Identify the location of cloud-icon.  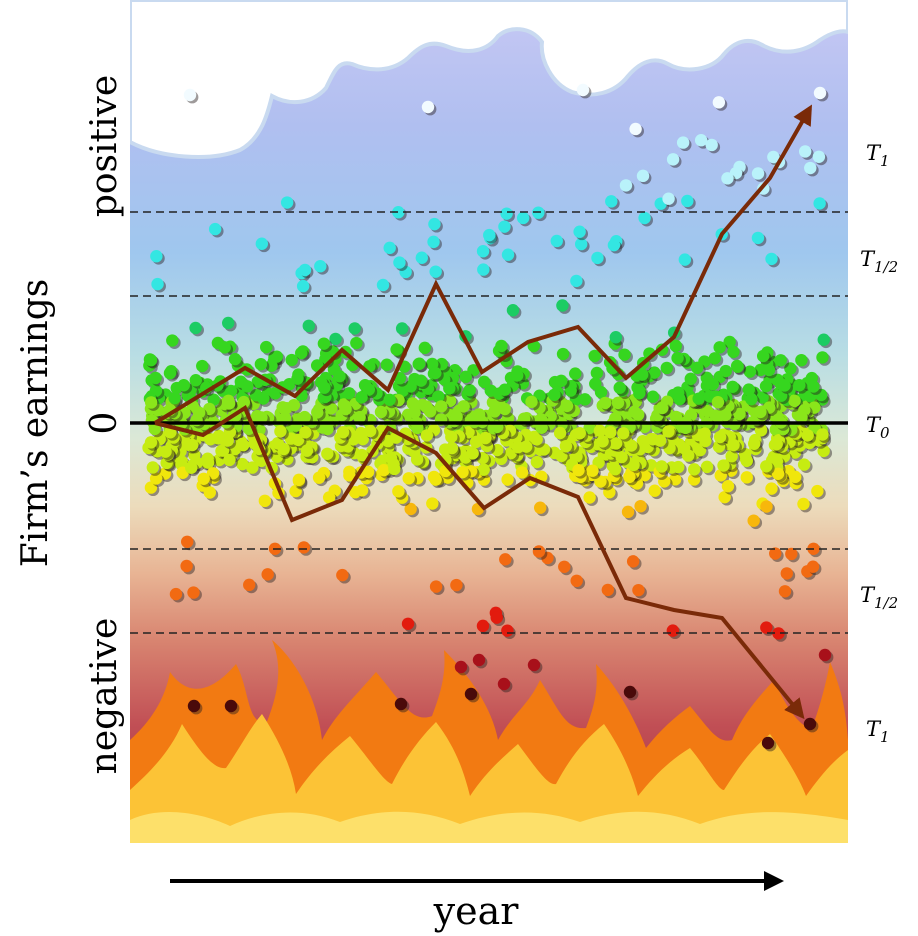
(489, 79).